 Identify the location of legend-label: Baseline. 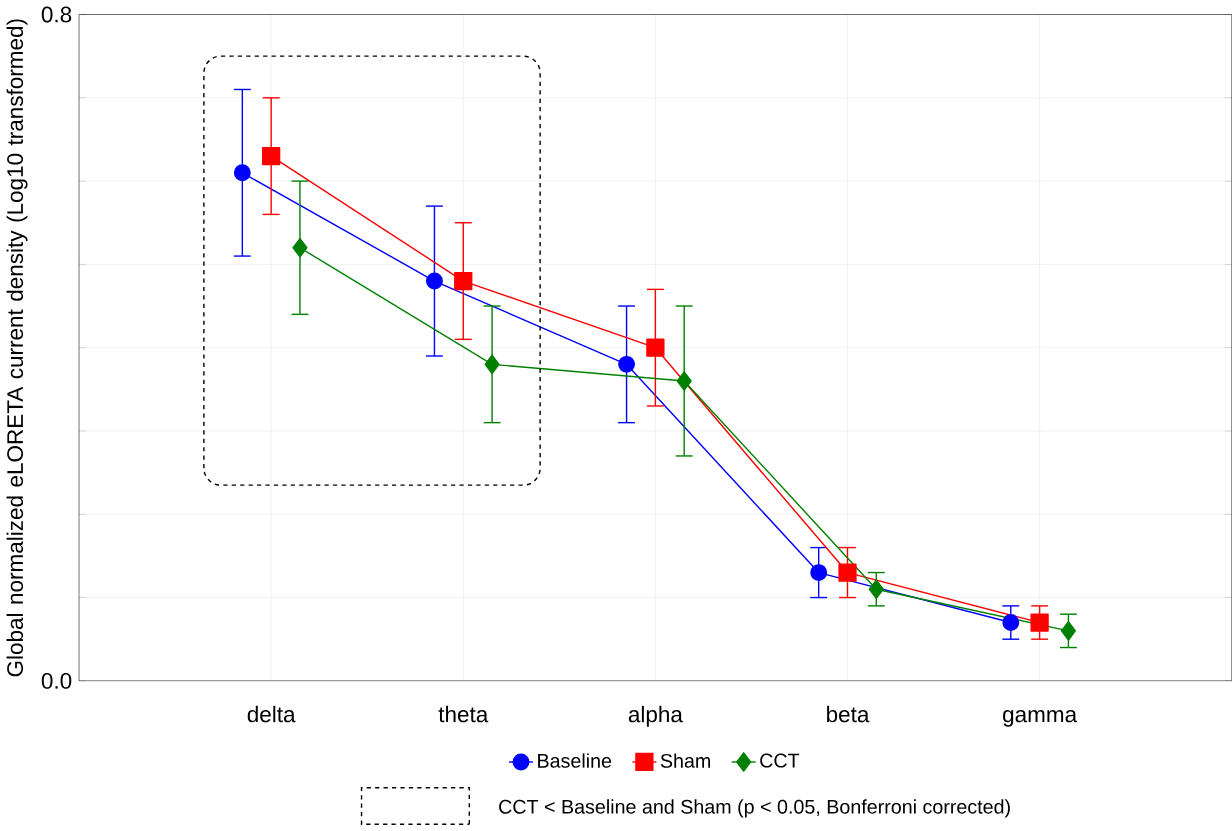
(575, 760).